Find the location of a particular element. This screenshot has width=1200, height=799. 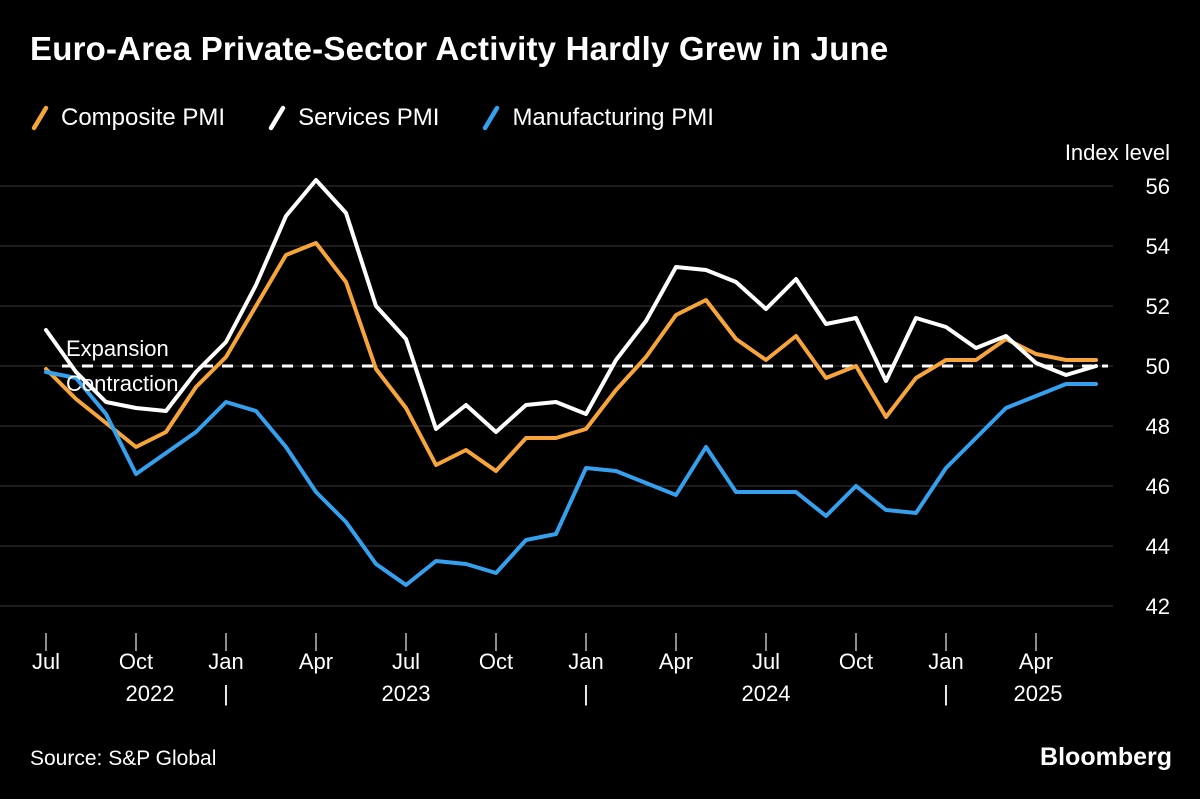

y-tick-label: 42 is located at coordinates (1158, 606).